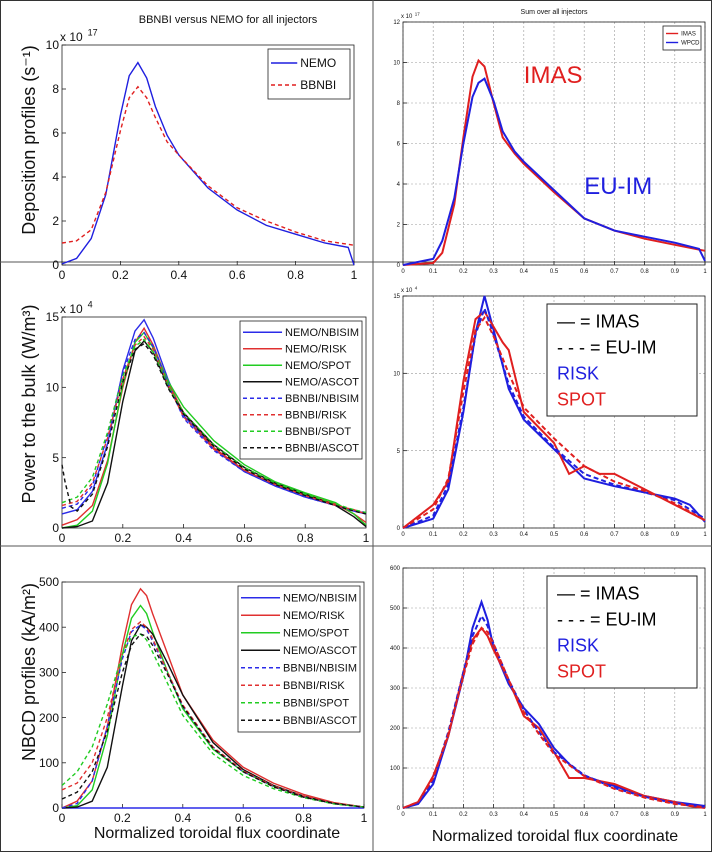 The width and height of the screenshot is (712, 852). What do you see at coordinates (555, 836) in the screenshot?
I see `x-axis-label-right: Normalized toroidal flux coordinate` at bounding box center [555, 836].